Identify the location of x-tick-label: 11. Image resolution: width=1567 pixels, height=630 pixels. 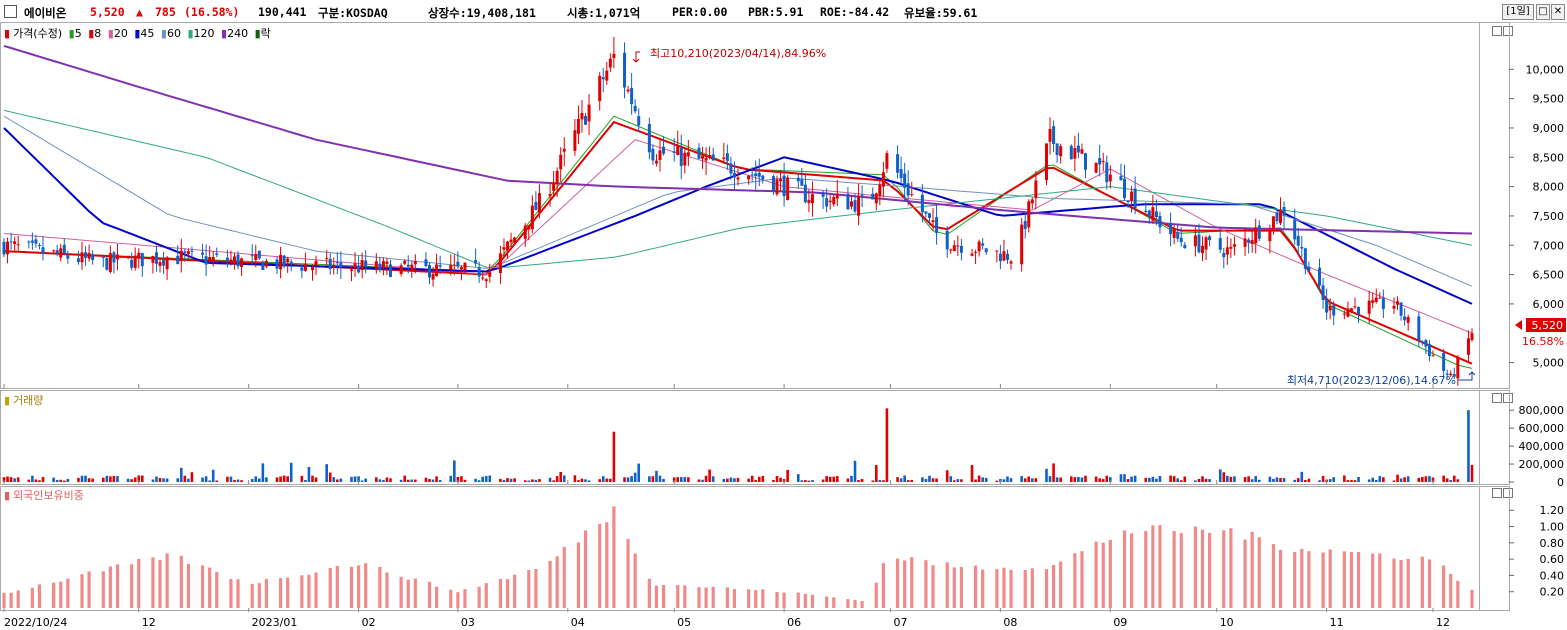
(1337, 622).